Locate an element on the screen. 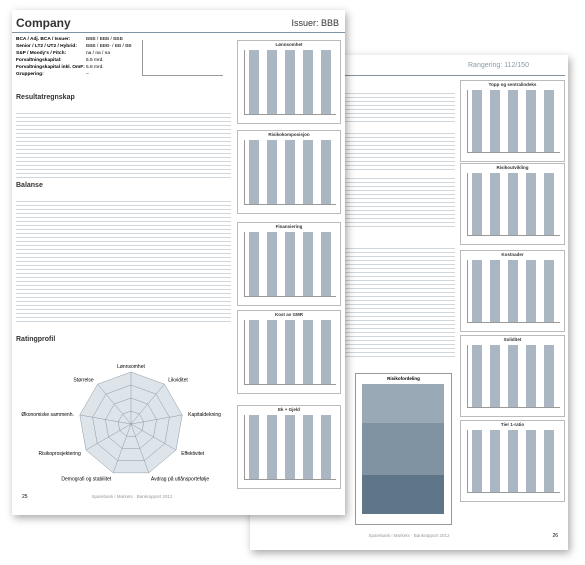  chart-panel: Lønnsomhet is located at coordinates (289, 82).